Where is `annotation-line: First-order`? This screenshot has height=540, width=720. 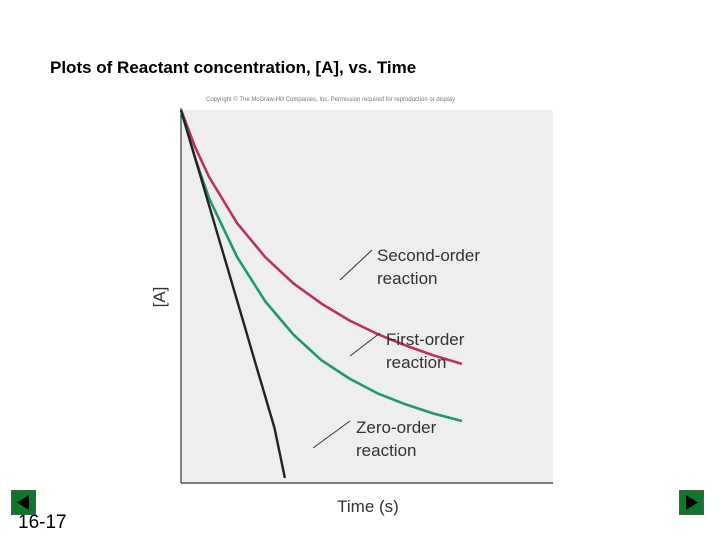
annotation-line: First-order is located at coordinates (425, 339).